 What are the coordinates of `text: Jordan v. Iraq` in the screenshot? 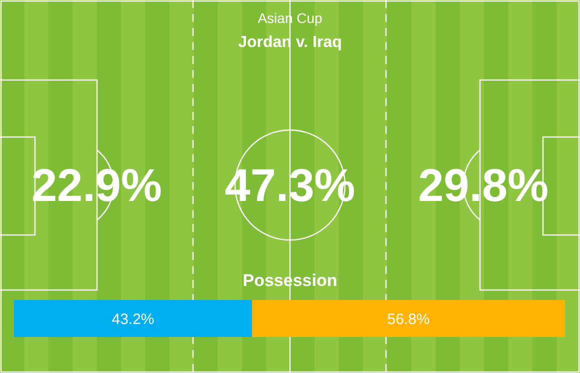 It's located at (290, 43).